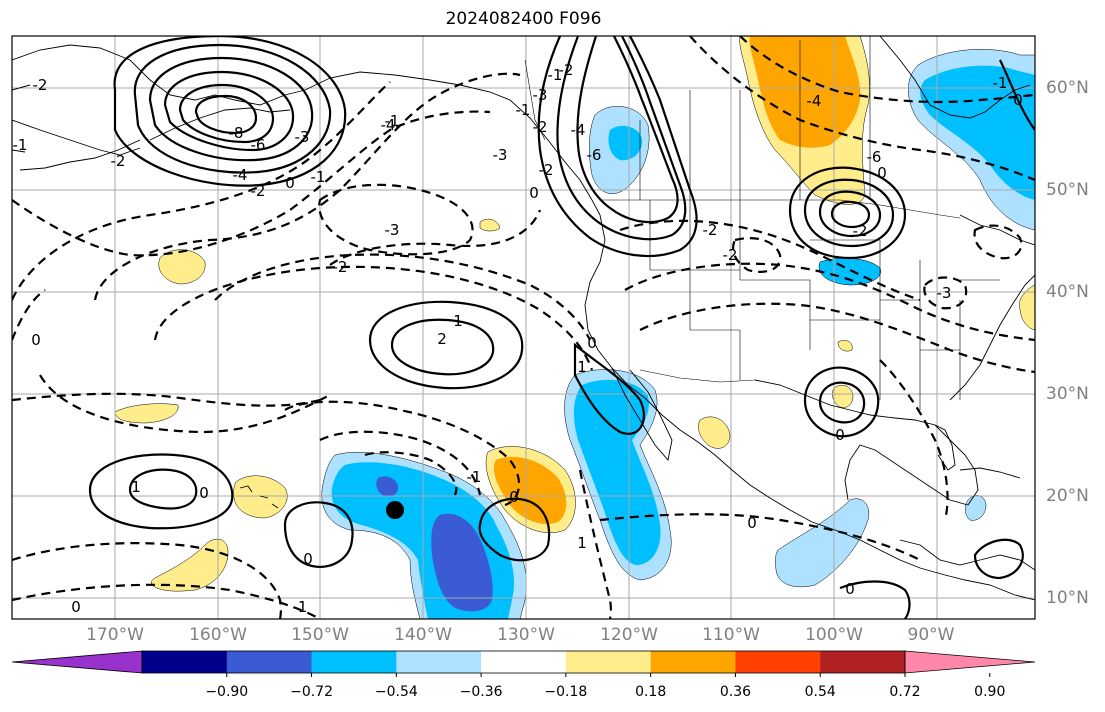 This screenshot has height=712, width=1105. What do you see at coordinates (977, 133) in the screenshot?
I see `fill-neg-east` at bounding box center [977, 133].